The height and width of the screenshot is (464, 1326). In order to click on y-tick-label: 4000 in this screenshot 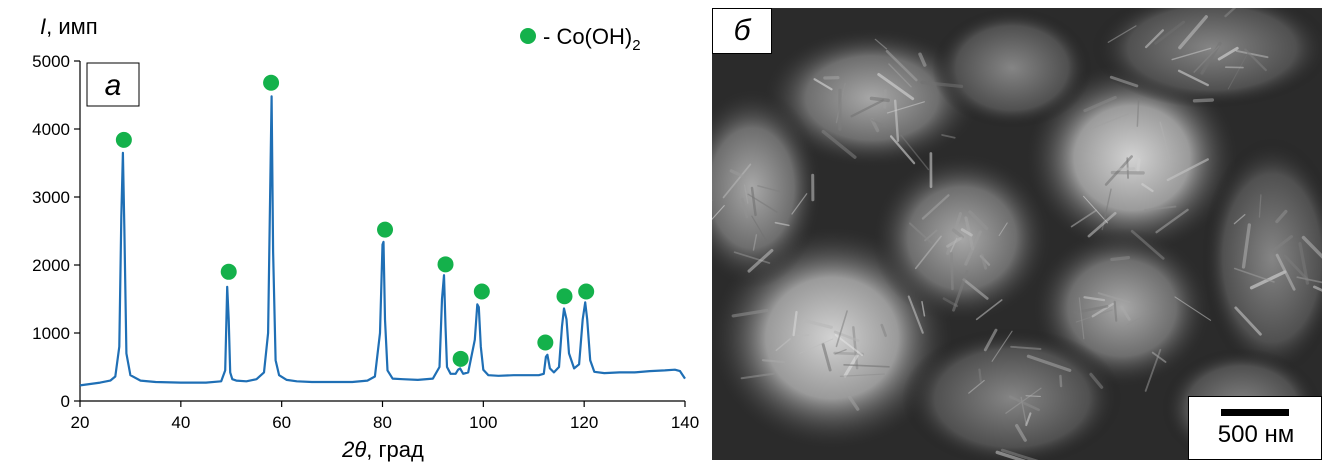, I will do `click(51, 129)`.